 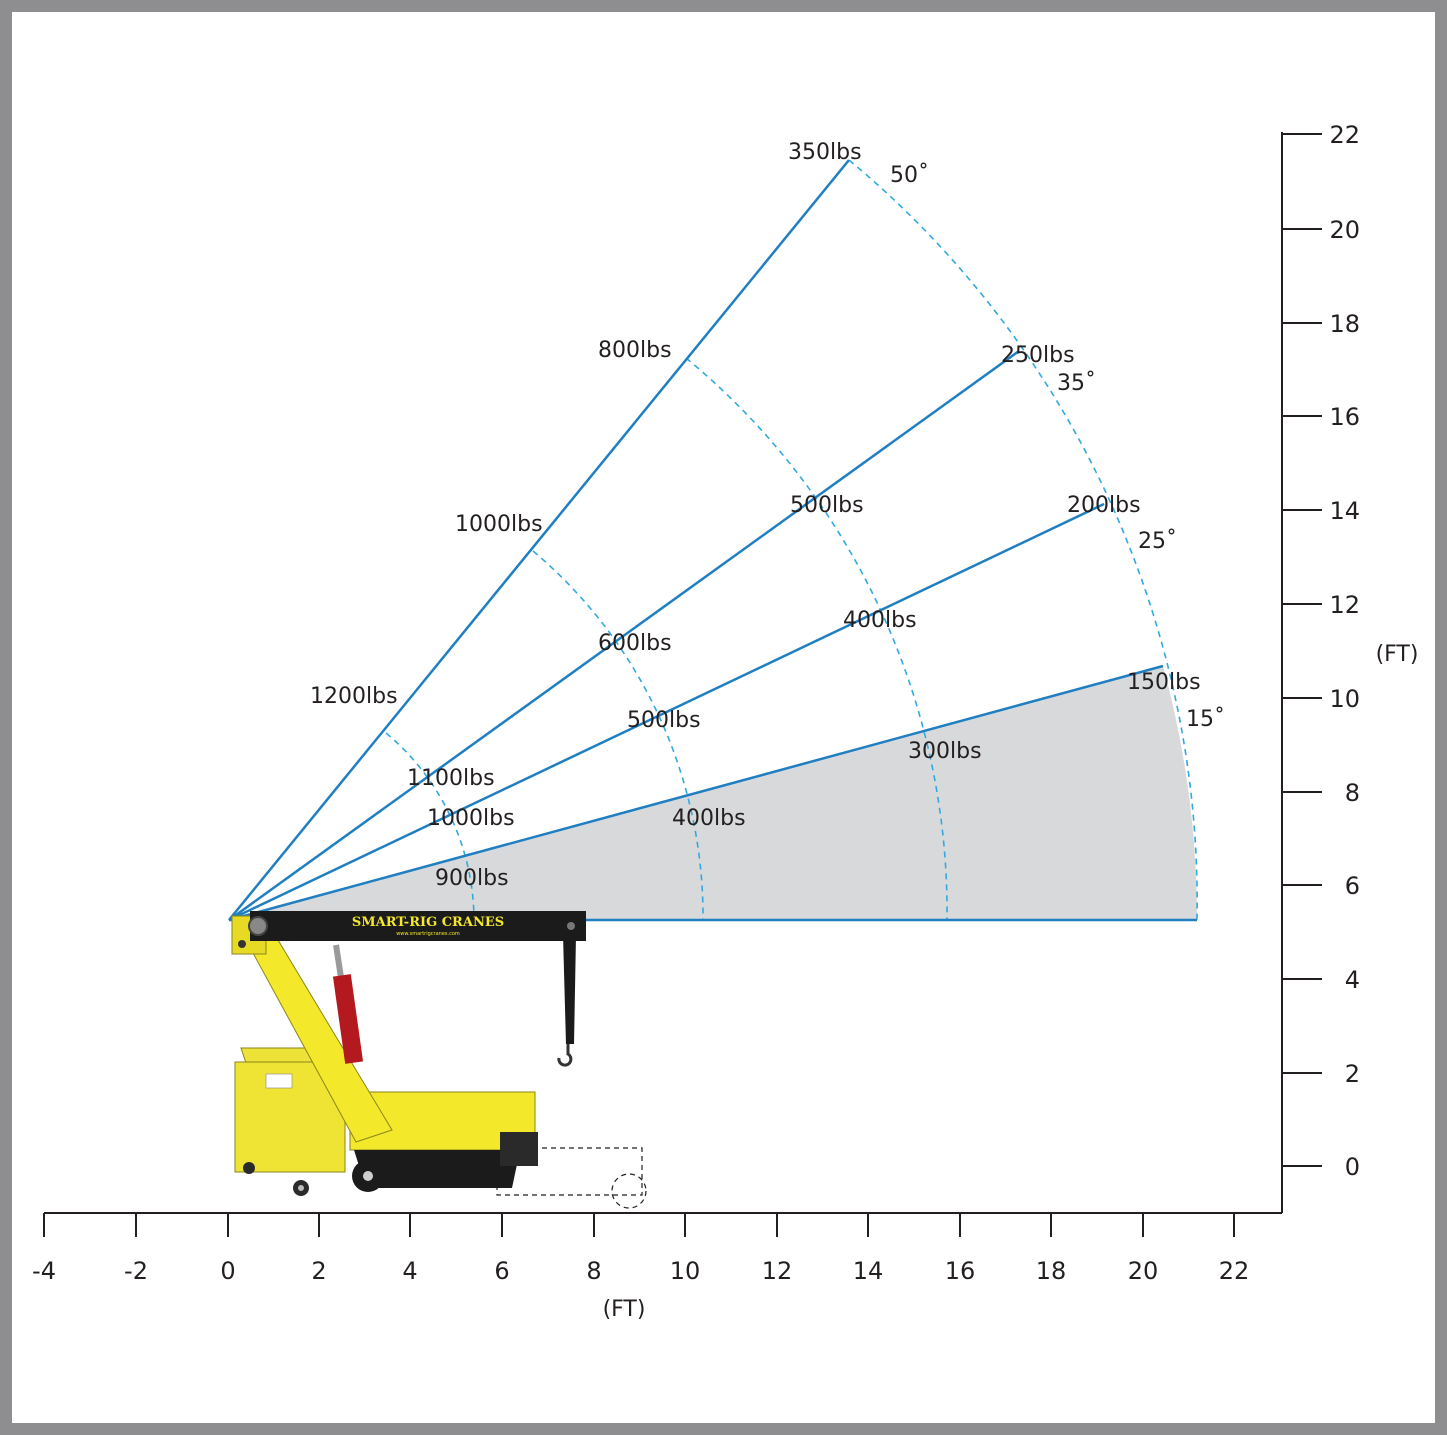 I want to click on x-axis, so click(x=662, y=1224).